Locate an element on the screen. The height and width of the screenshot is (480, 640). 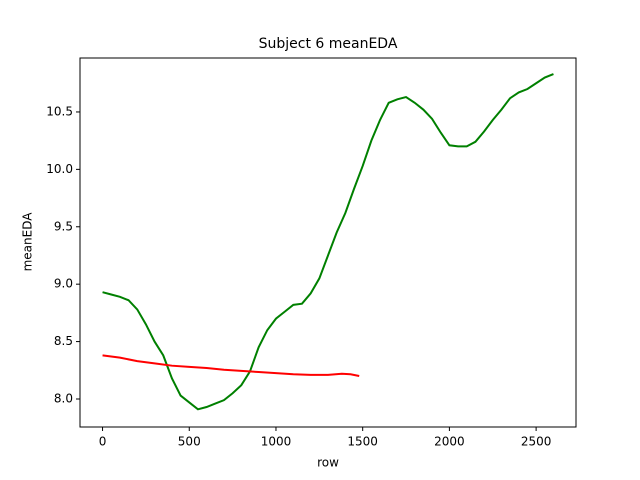
y-tick-label: 8.0 is located at coordinates (63, 398).